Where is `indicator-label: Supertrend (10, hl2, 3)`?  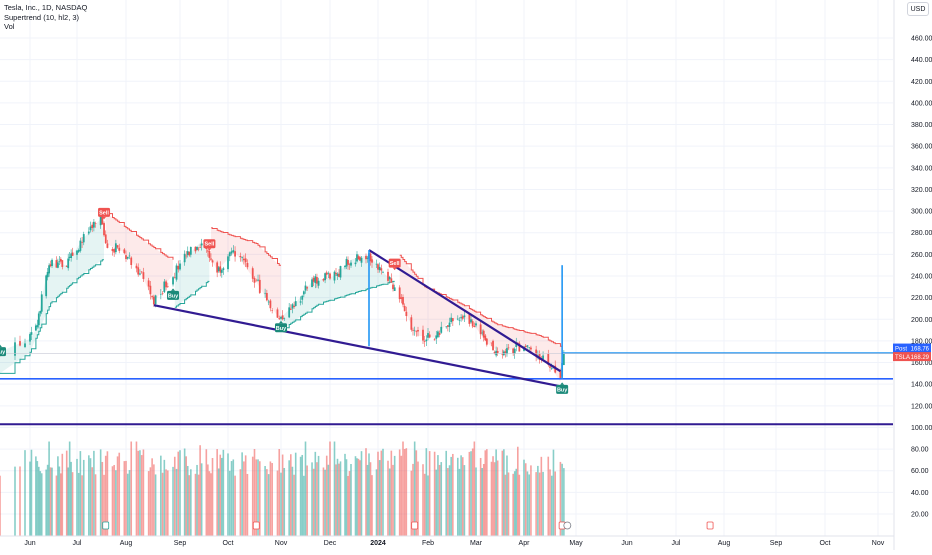
indicator-label: Supertrend (10, hl2, 3) is located at coordinates (42, 17).